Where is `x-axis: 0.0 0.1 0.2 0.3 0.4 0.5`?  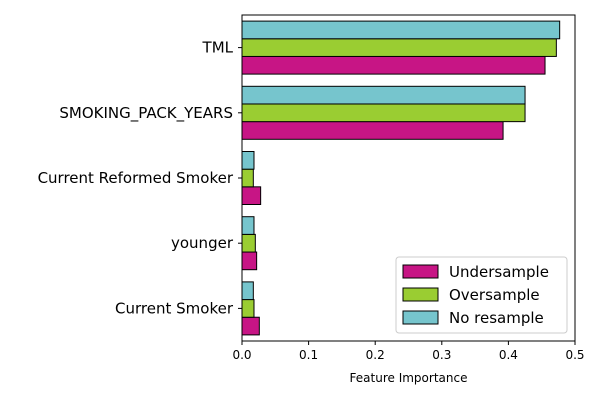
x-axis: 0.0 0.1 0.2 0.3 0.4 0.5 is located at coordinates (408, 351).